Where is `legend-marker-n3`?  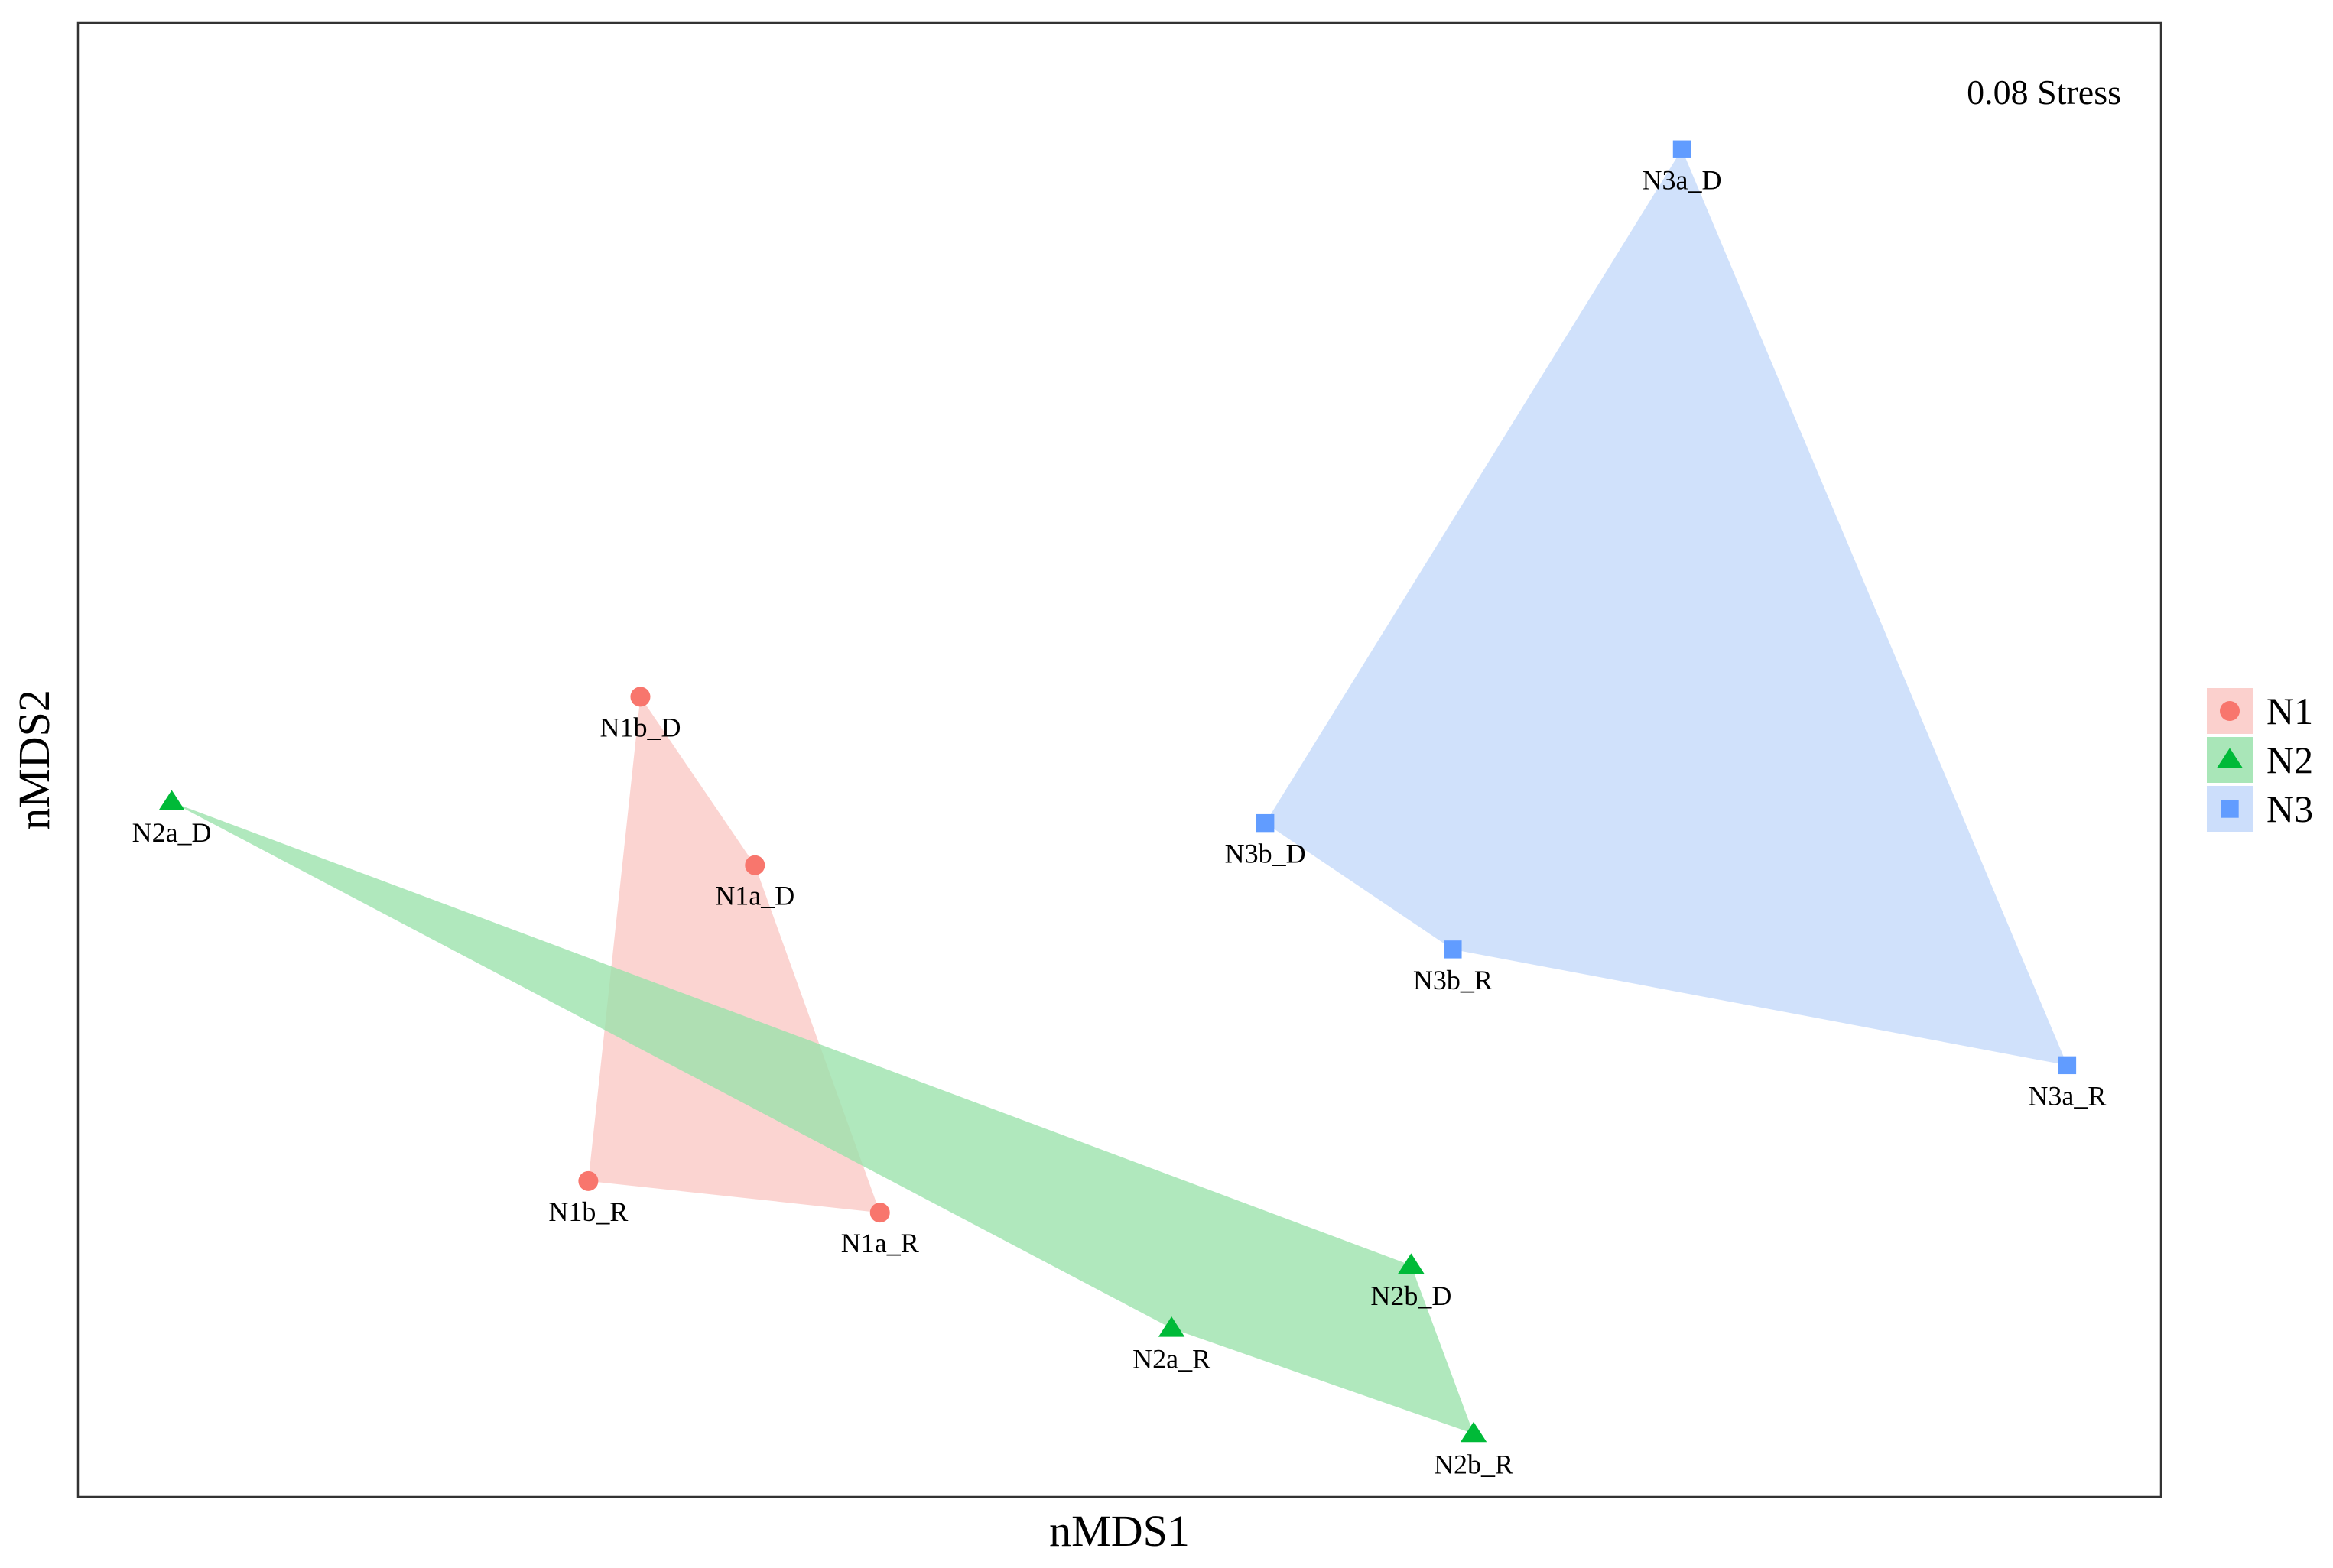 legend-marker-n3 is located at coordinates (2230, 809).